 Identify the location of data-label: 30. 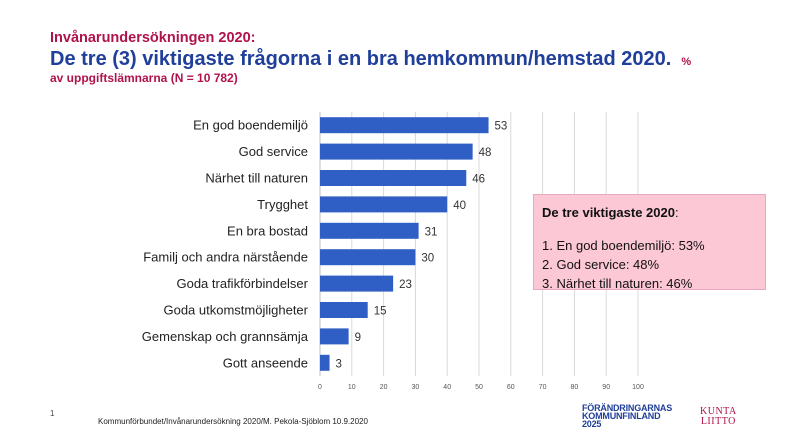
(427, 259).